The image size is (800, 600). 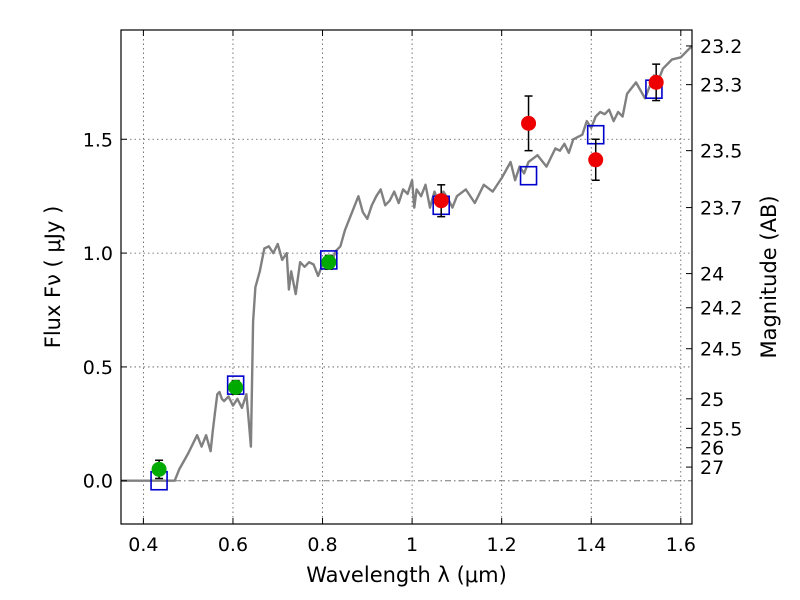 I want to click on mag-tick-label: 24.5, so click(x=721, y=350).